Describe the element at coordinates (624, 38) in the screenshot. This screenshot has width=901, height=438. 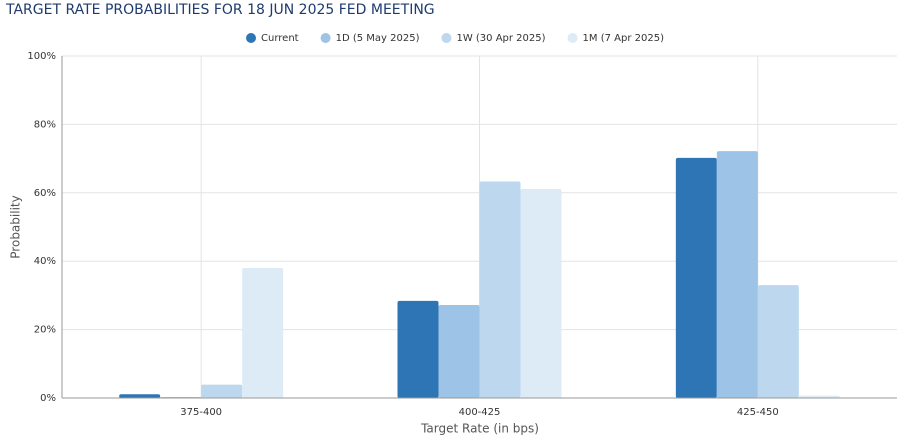
I see `legend-label: 1M (7 Apr 2025)` at that location.